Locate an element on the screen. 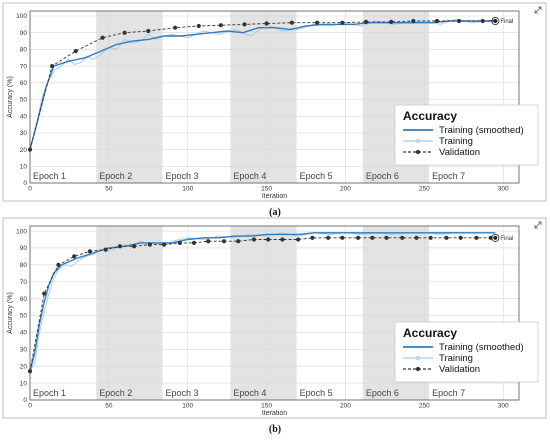  final-marker is located at coordinates (495, 21).